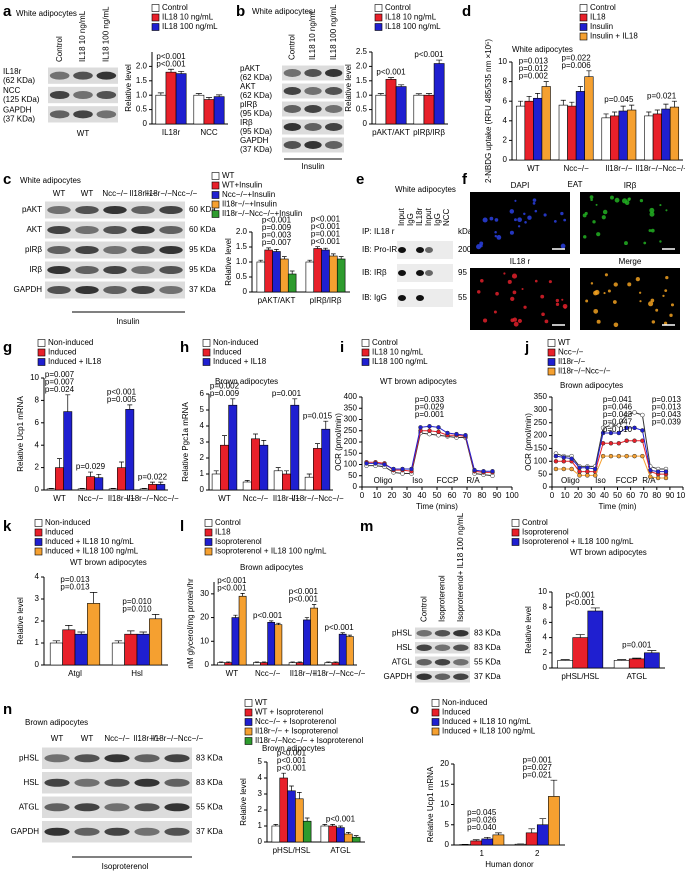 The image size is (685, 875). I want to click on x-tick-label: 80, so click(656, 495).